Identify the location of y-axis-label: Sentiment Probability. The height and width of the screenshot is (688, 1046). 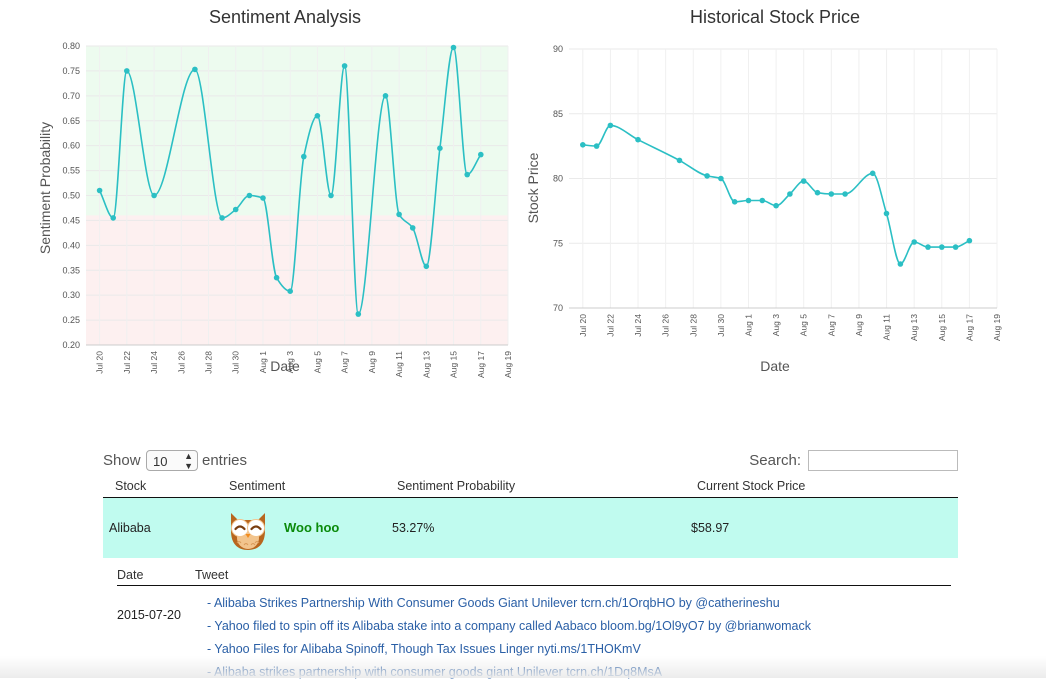
(45, 188).